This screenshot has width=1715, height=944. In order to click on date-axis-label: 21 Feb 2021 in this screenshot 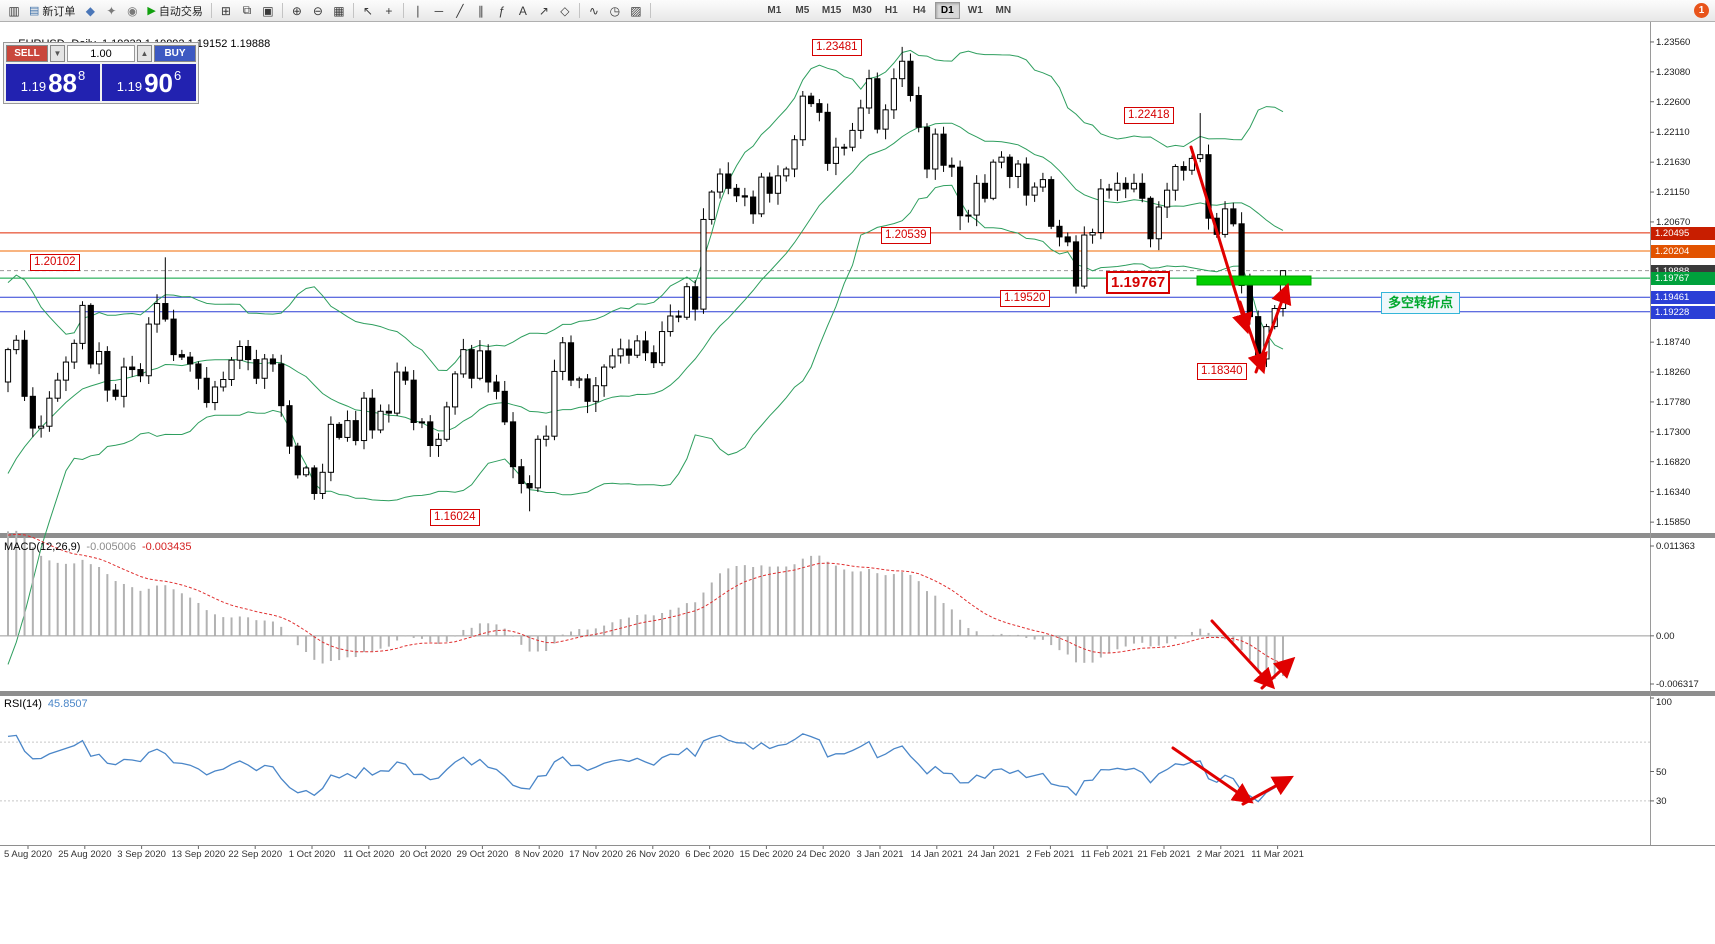, I will do `click(1164, 854)`.